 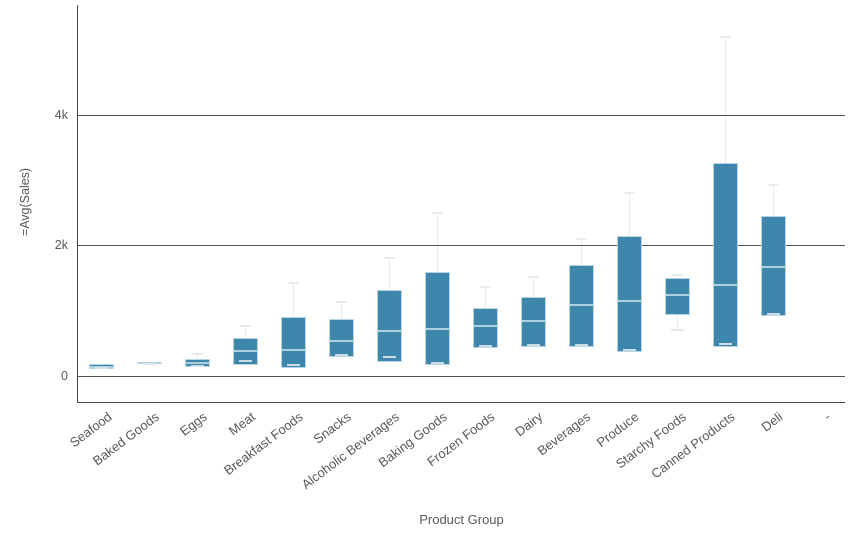 What do you see at coordinates (485, 298) in the screenshot?
I see `upper-whisker-frozen-foods` at bounding box center [485, 298].